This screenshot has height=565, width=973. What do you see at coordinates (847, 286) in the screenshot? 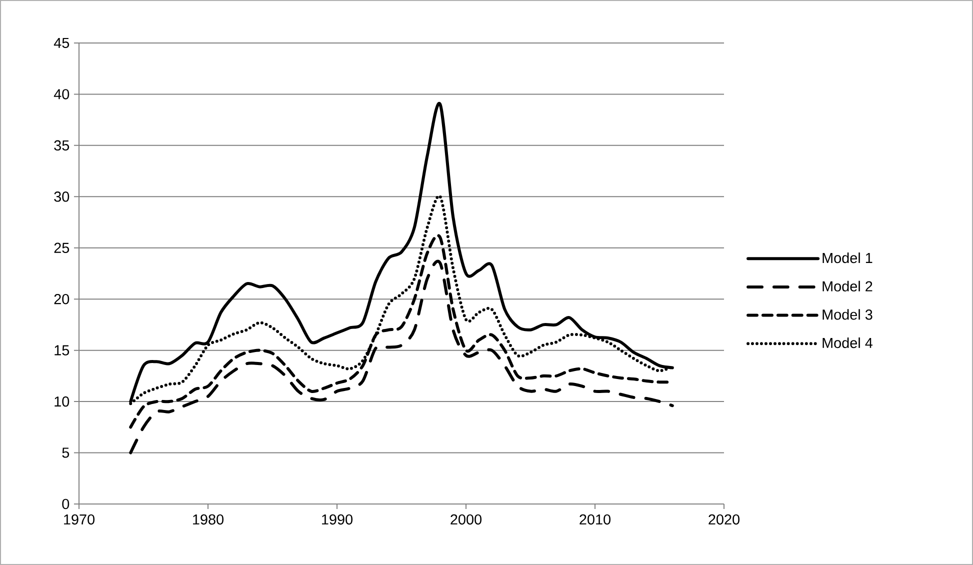
I see `legend-label: Model 2` at bounding box center [847, 286].